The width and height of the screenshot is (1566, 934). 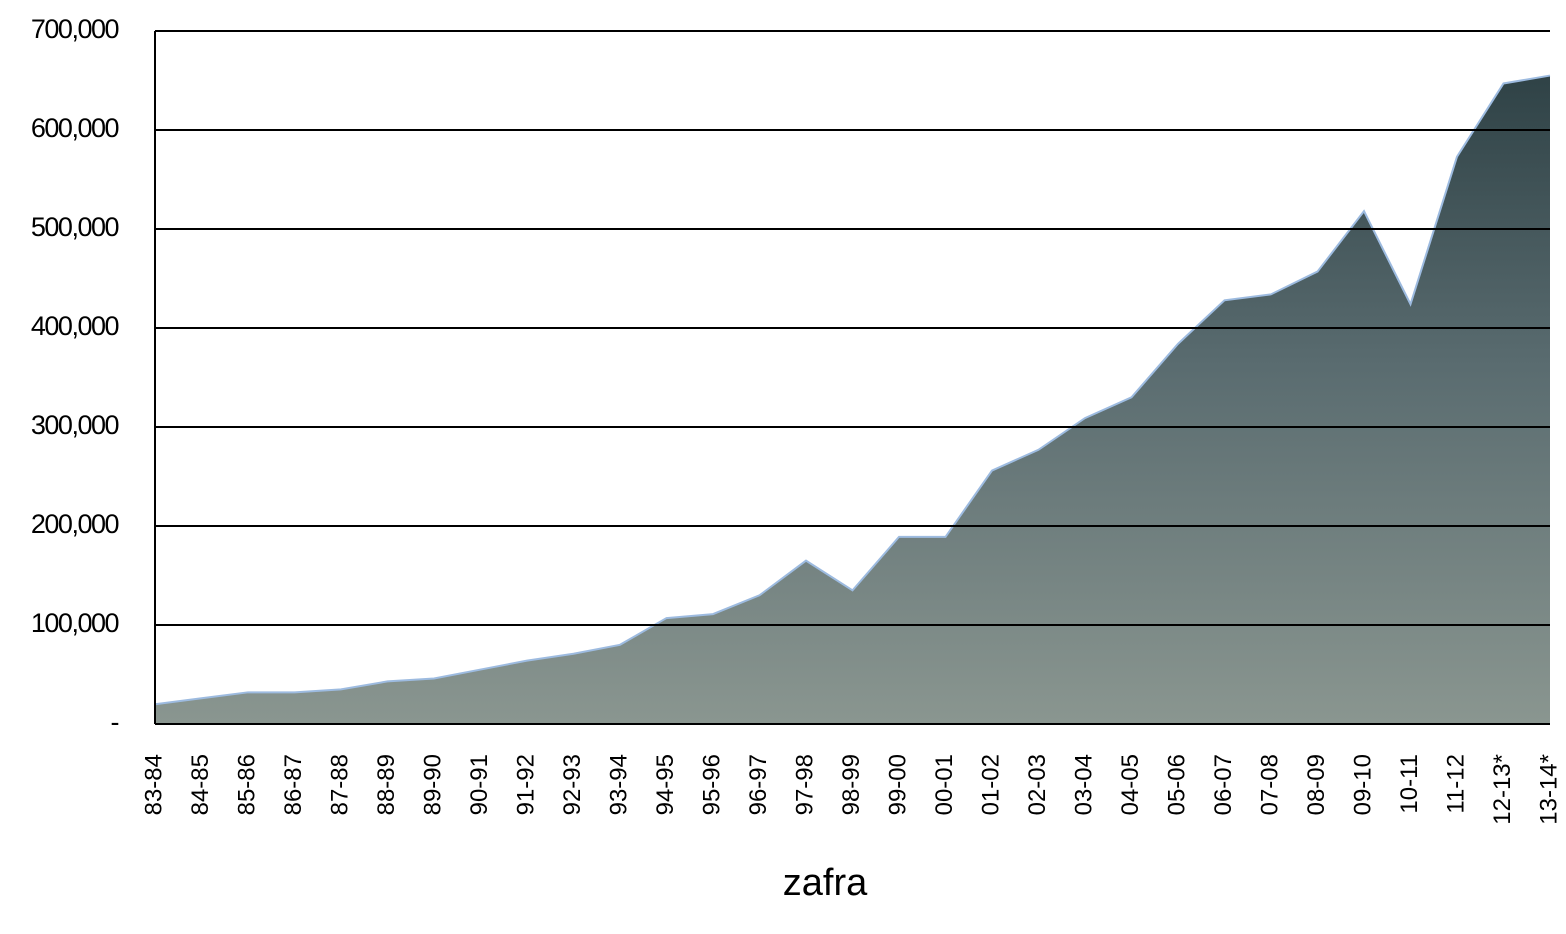 What do you see at coordinates (386, 784) in the screenshot?
I see `x-tick-label: 88-89` at bounding box center [386, 784].